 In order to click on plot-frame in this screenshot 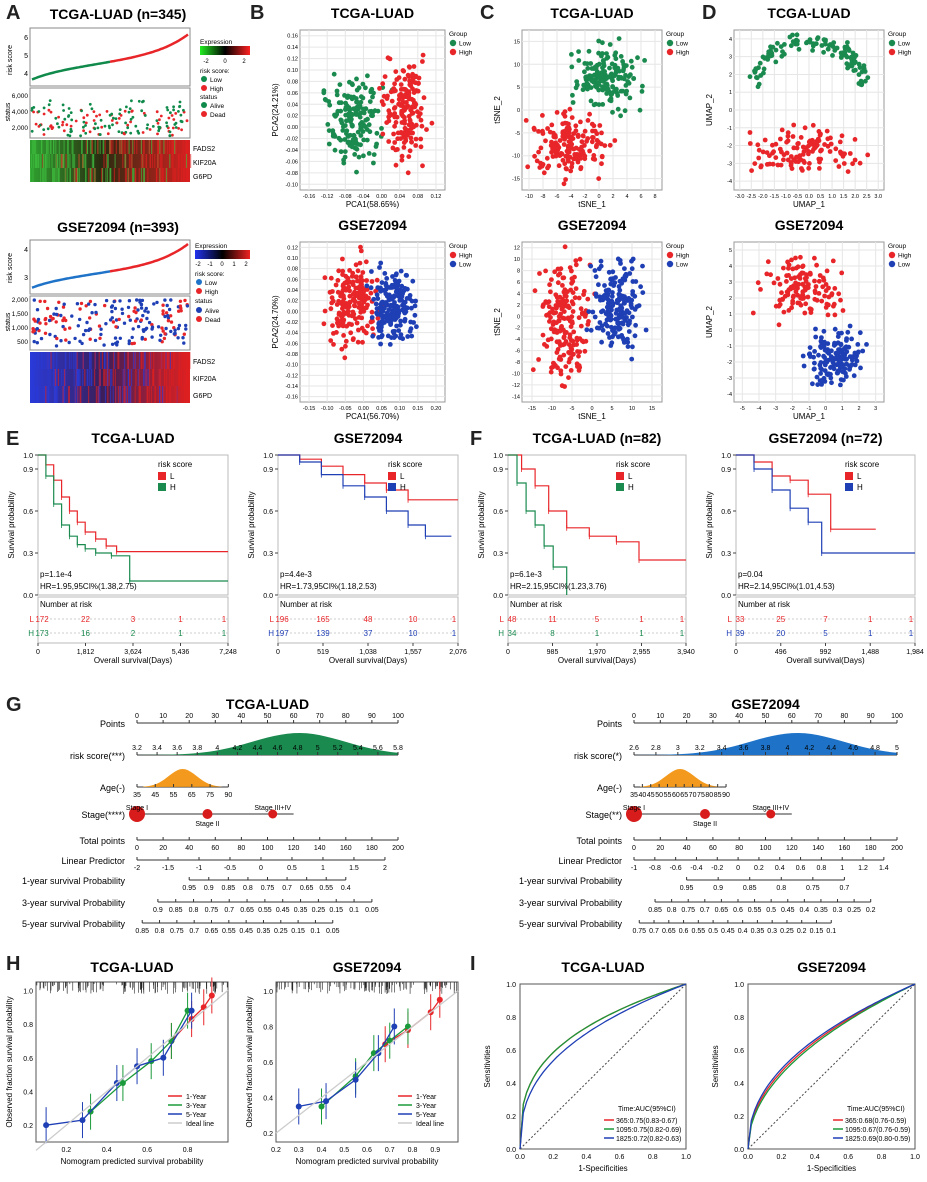, I will do `click(132, 1062)`.